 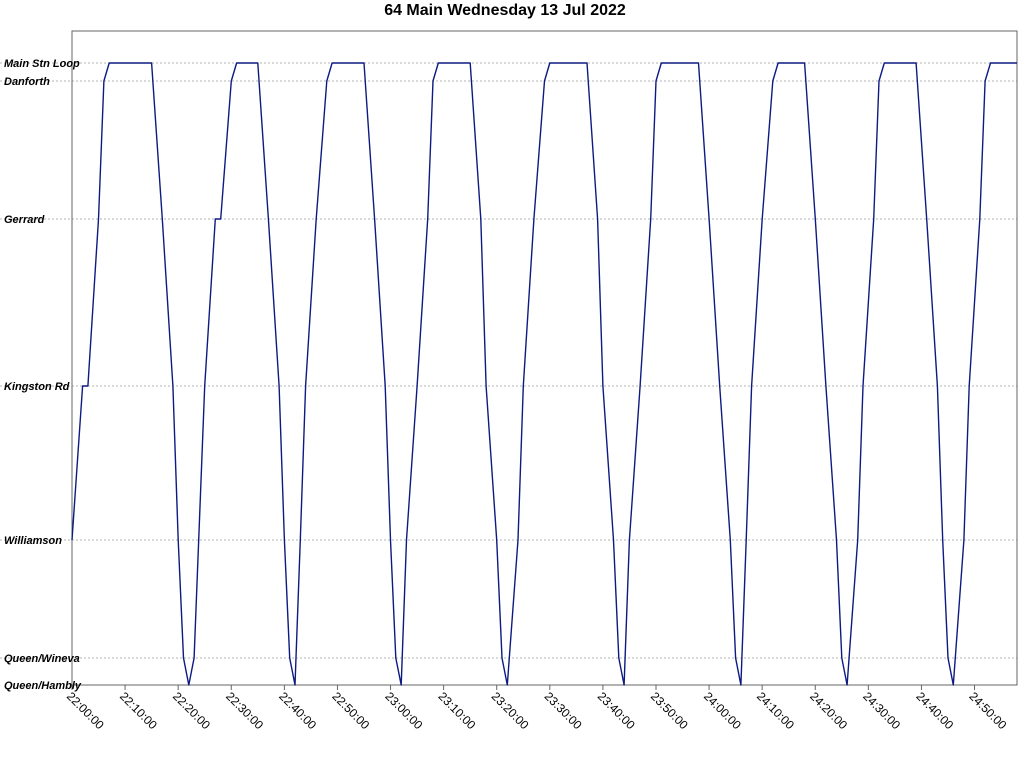 I want to click on x-tick-label-7: 23:10:00, so click(x=457, y=710).